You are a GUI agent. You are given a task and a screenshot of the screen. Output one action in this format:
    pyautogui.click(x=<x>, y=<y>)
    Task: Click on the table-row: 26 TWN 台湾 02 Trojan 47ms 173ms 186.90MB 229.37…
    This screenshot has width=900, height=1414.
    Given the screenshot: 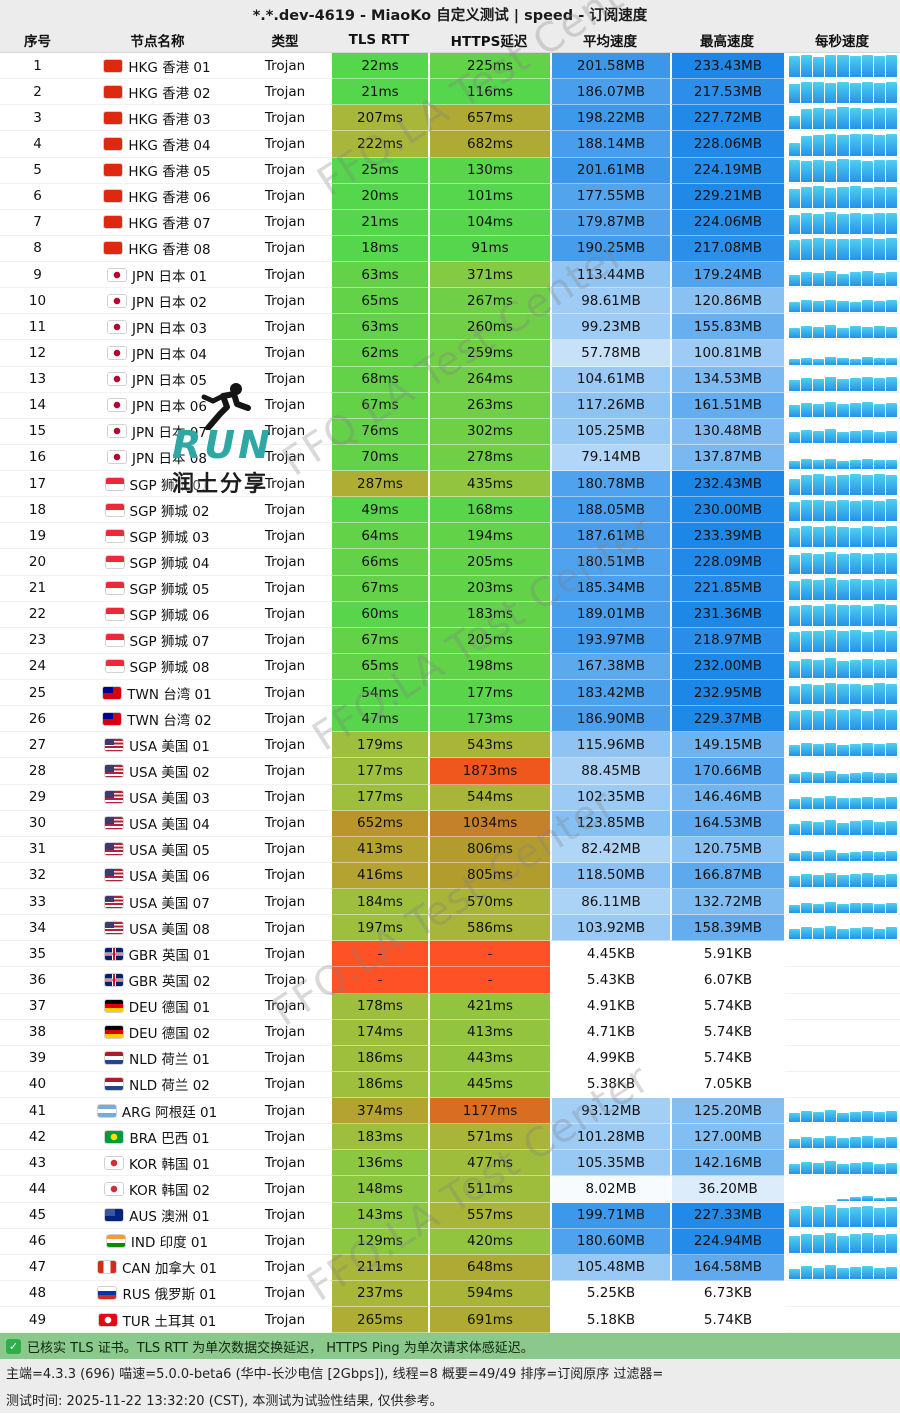 What is the action you would take?
    pyautogui.click(x=450, y=719)
    